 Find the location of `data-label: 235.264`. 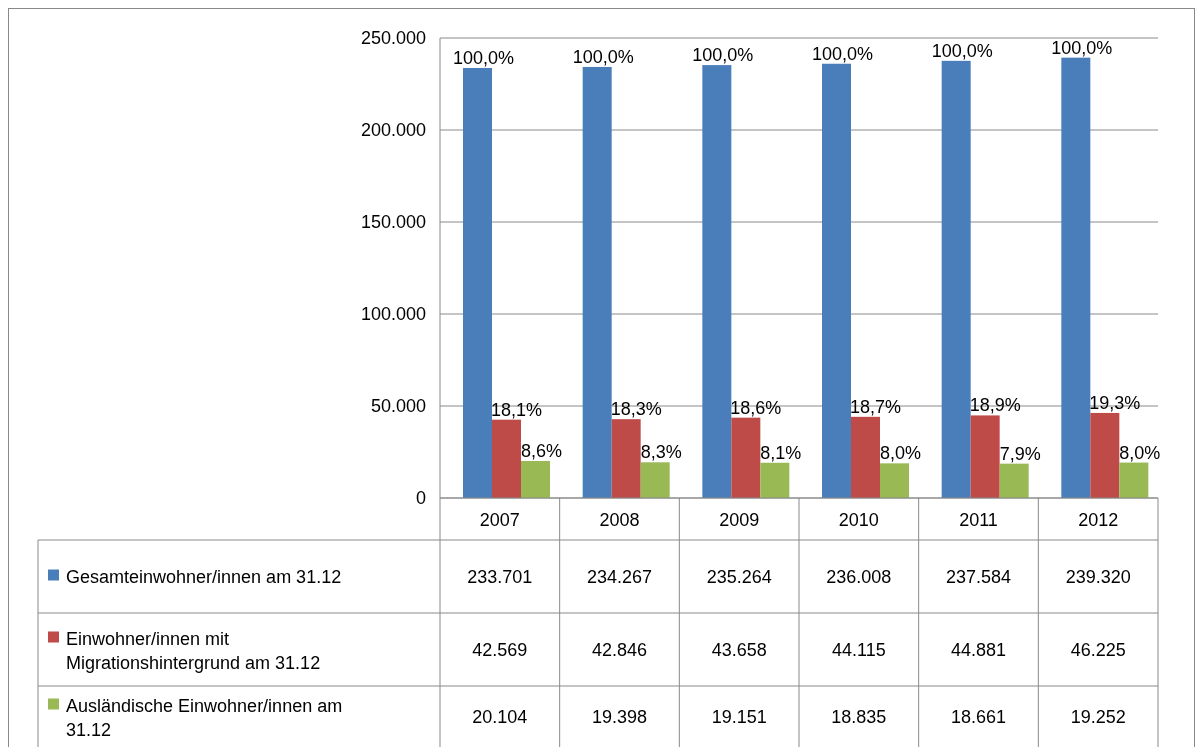

data-label: 235.264 is located at coordinates (739, 576).